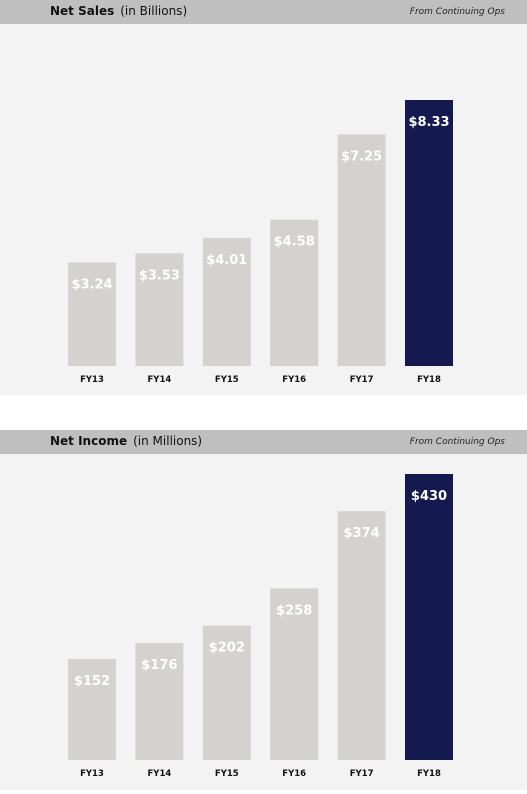 This screenshot has width=527, height=794. Describe the element at coordinates (89, 441) in the screenshot. I see `chart-title: Net Income` at that location.